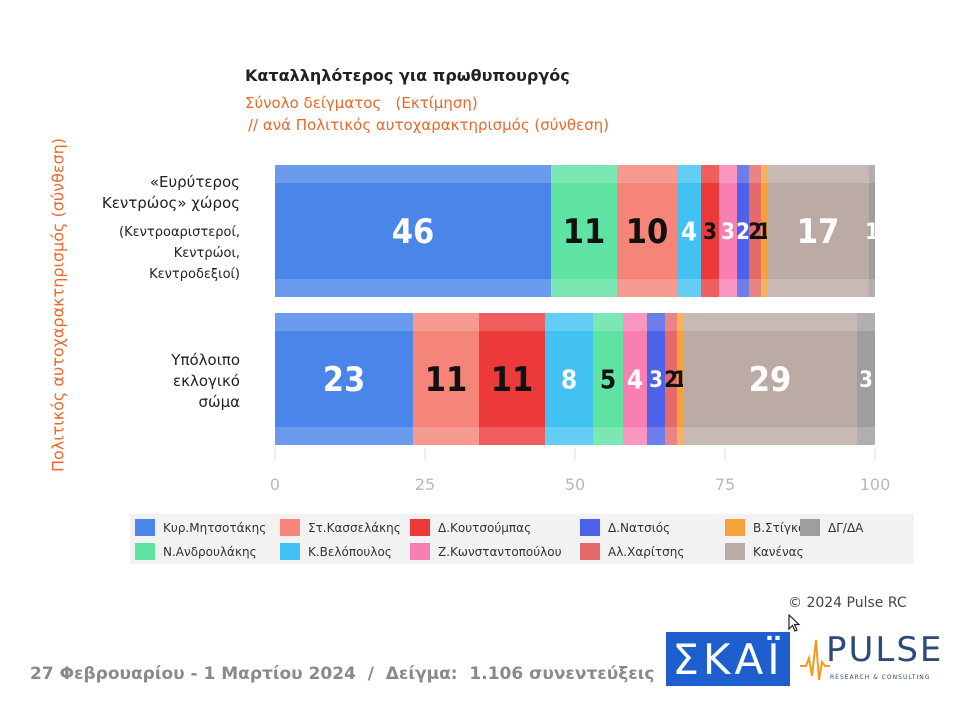 Image resolution: width=960 pixels, height=703 pixels. I want to click on legend-label: Κυρ.Μητσοτάκης, so click(215, 527).